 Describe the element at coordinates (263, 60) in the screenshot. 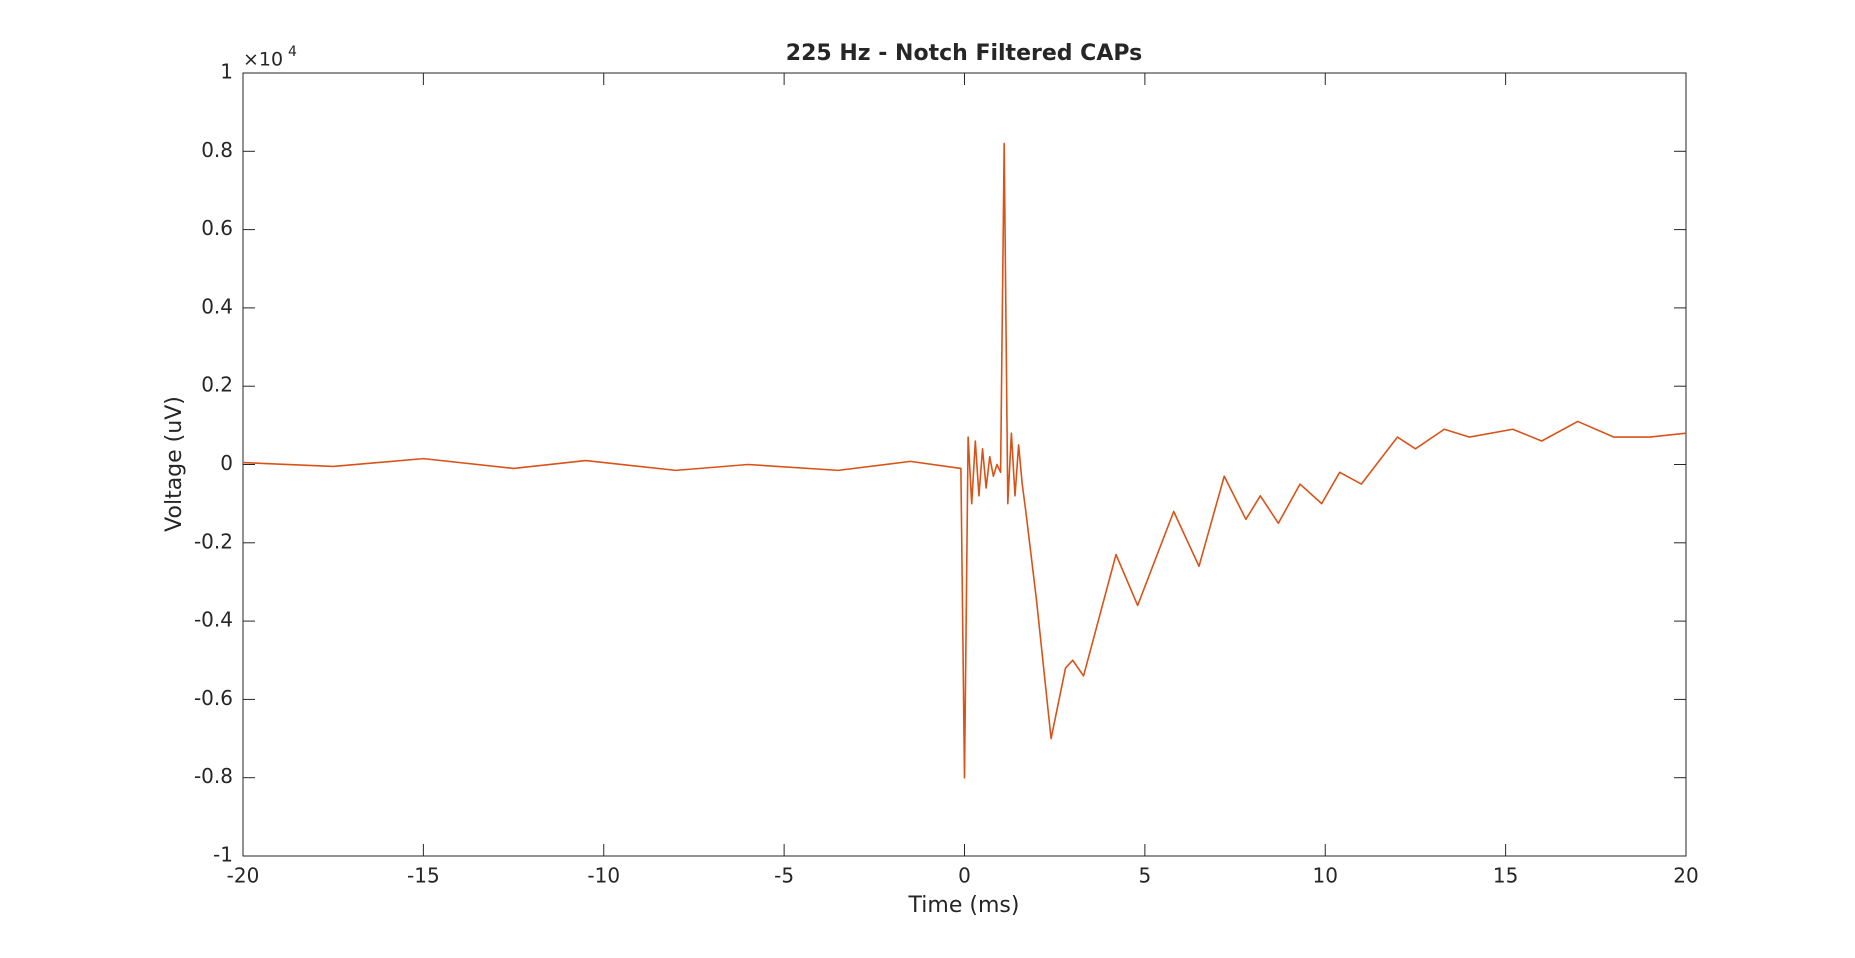

I see `y-multiplier: ×10` at that location.